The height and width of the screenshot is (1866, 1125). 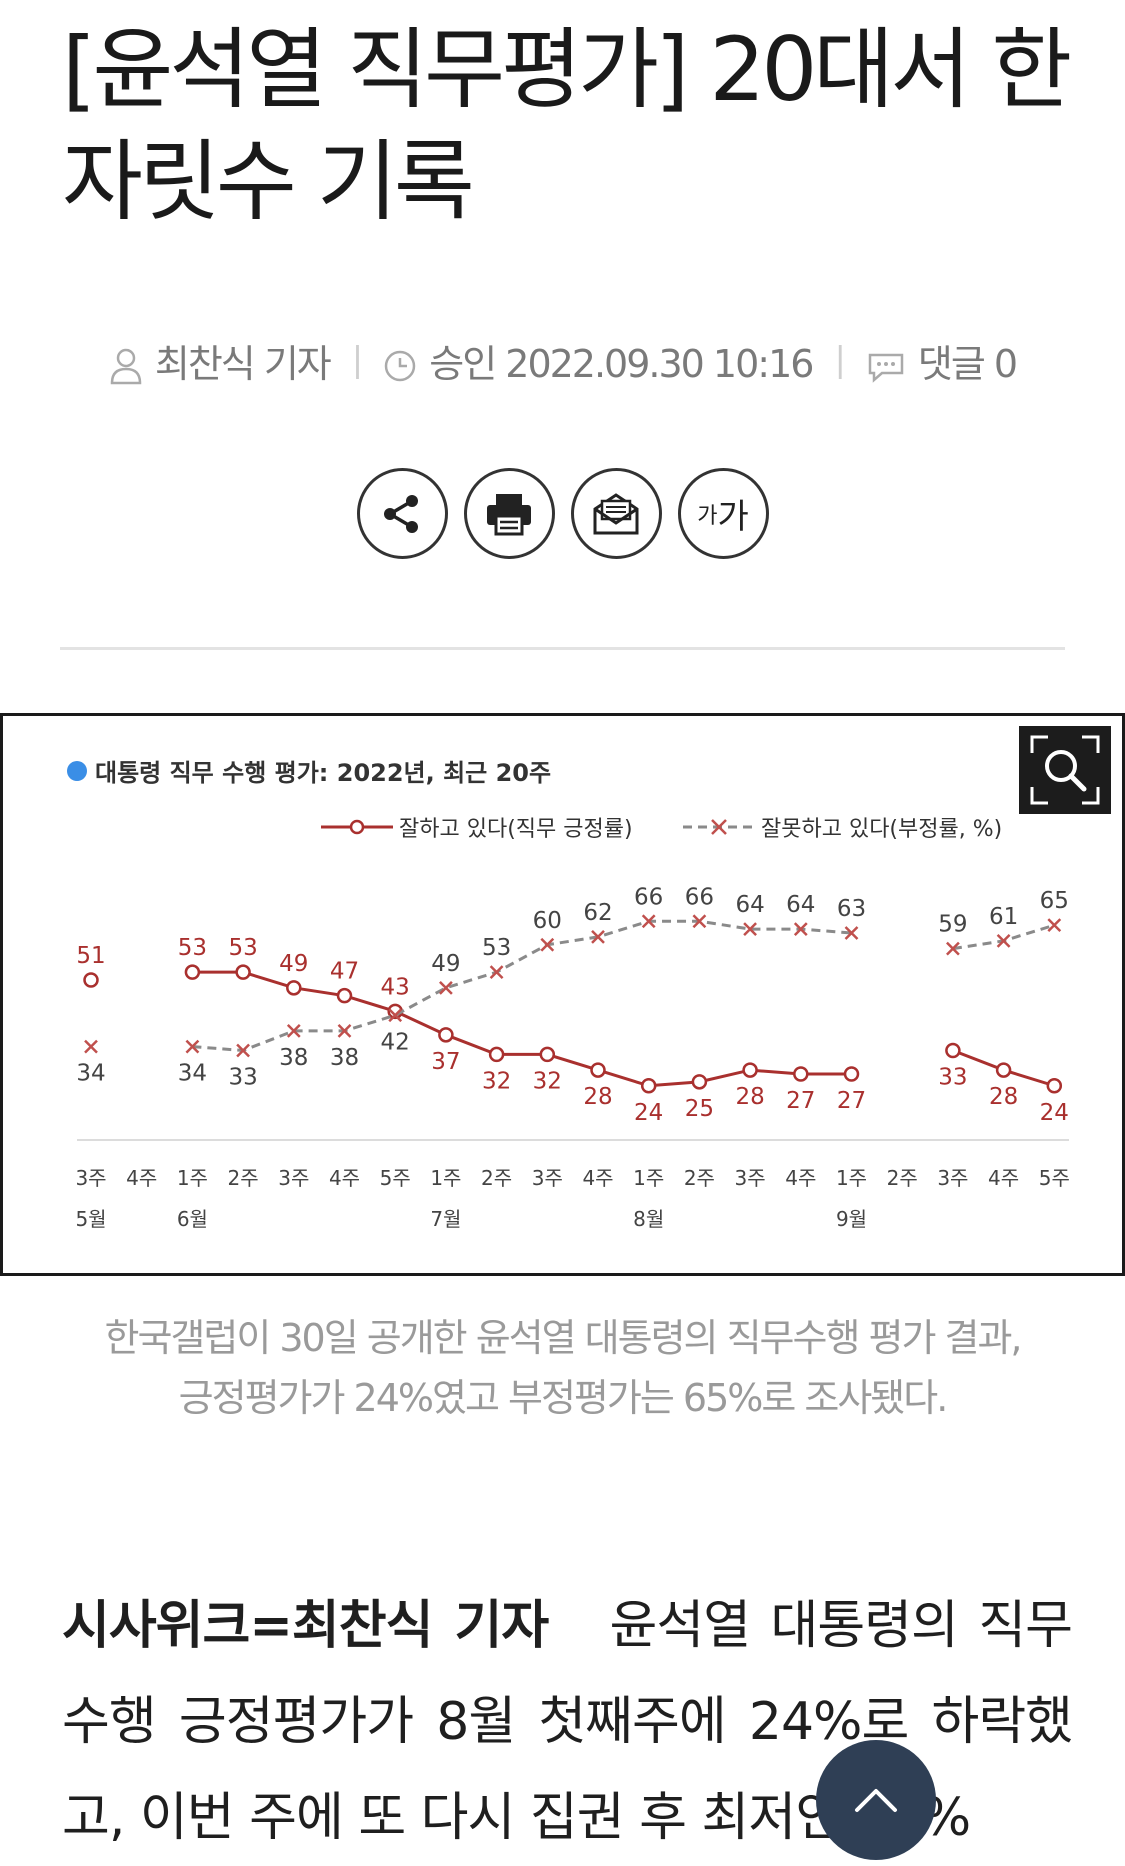 I want to click on person-icon, so click(x=126, y=366).